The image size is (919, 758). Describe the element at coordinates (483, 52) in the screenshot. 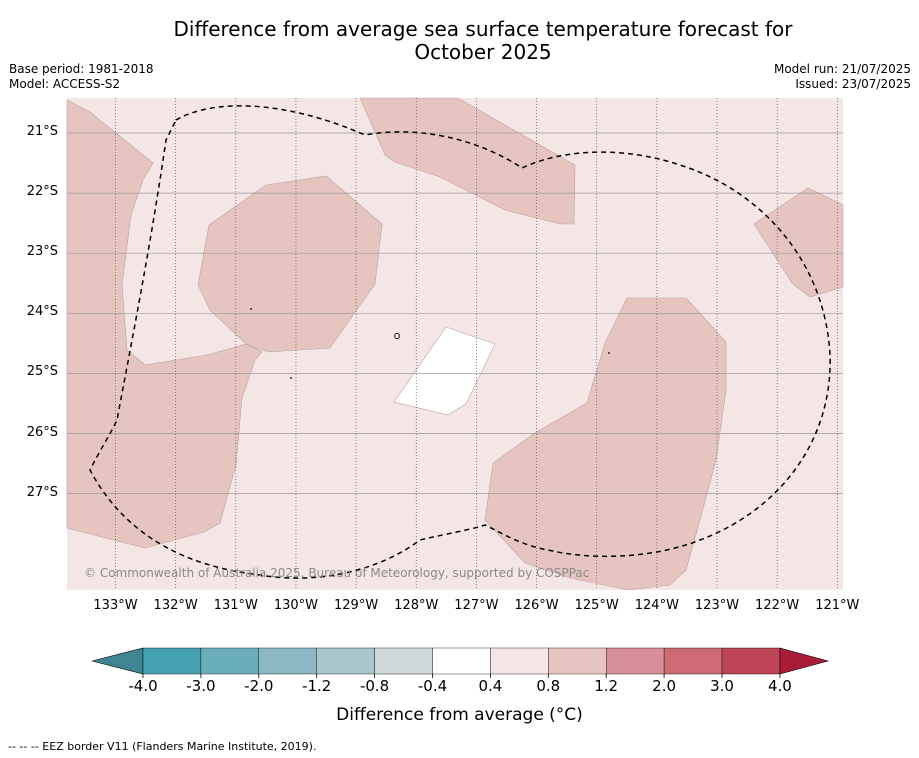

I see `title-line-2: October 2025` at that location.